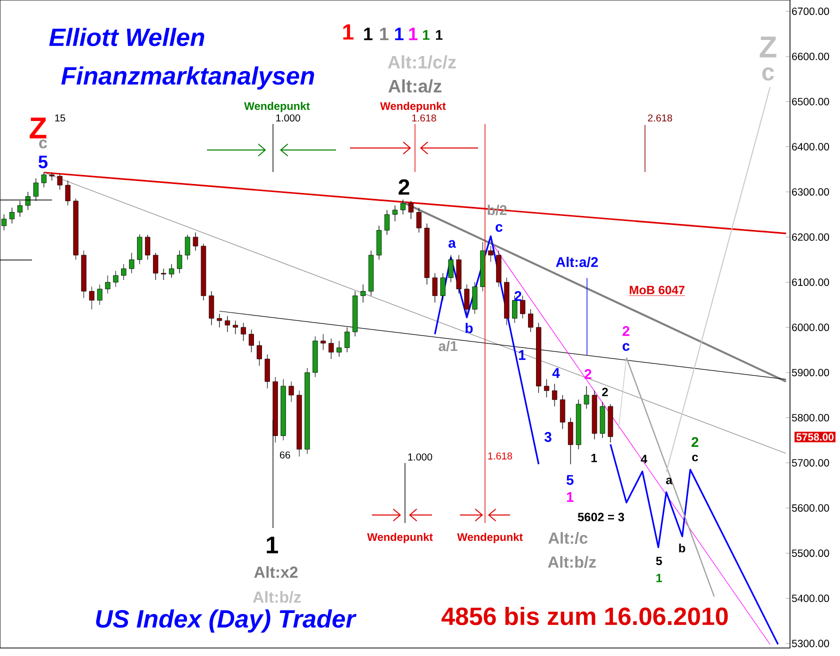  Describe the element at coordinates (811, 372) in the screenshot. I see `y-tick-label: 5900.00` at that location.